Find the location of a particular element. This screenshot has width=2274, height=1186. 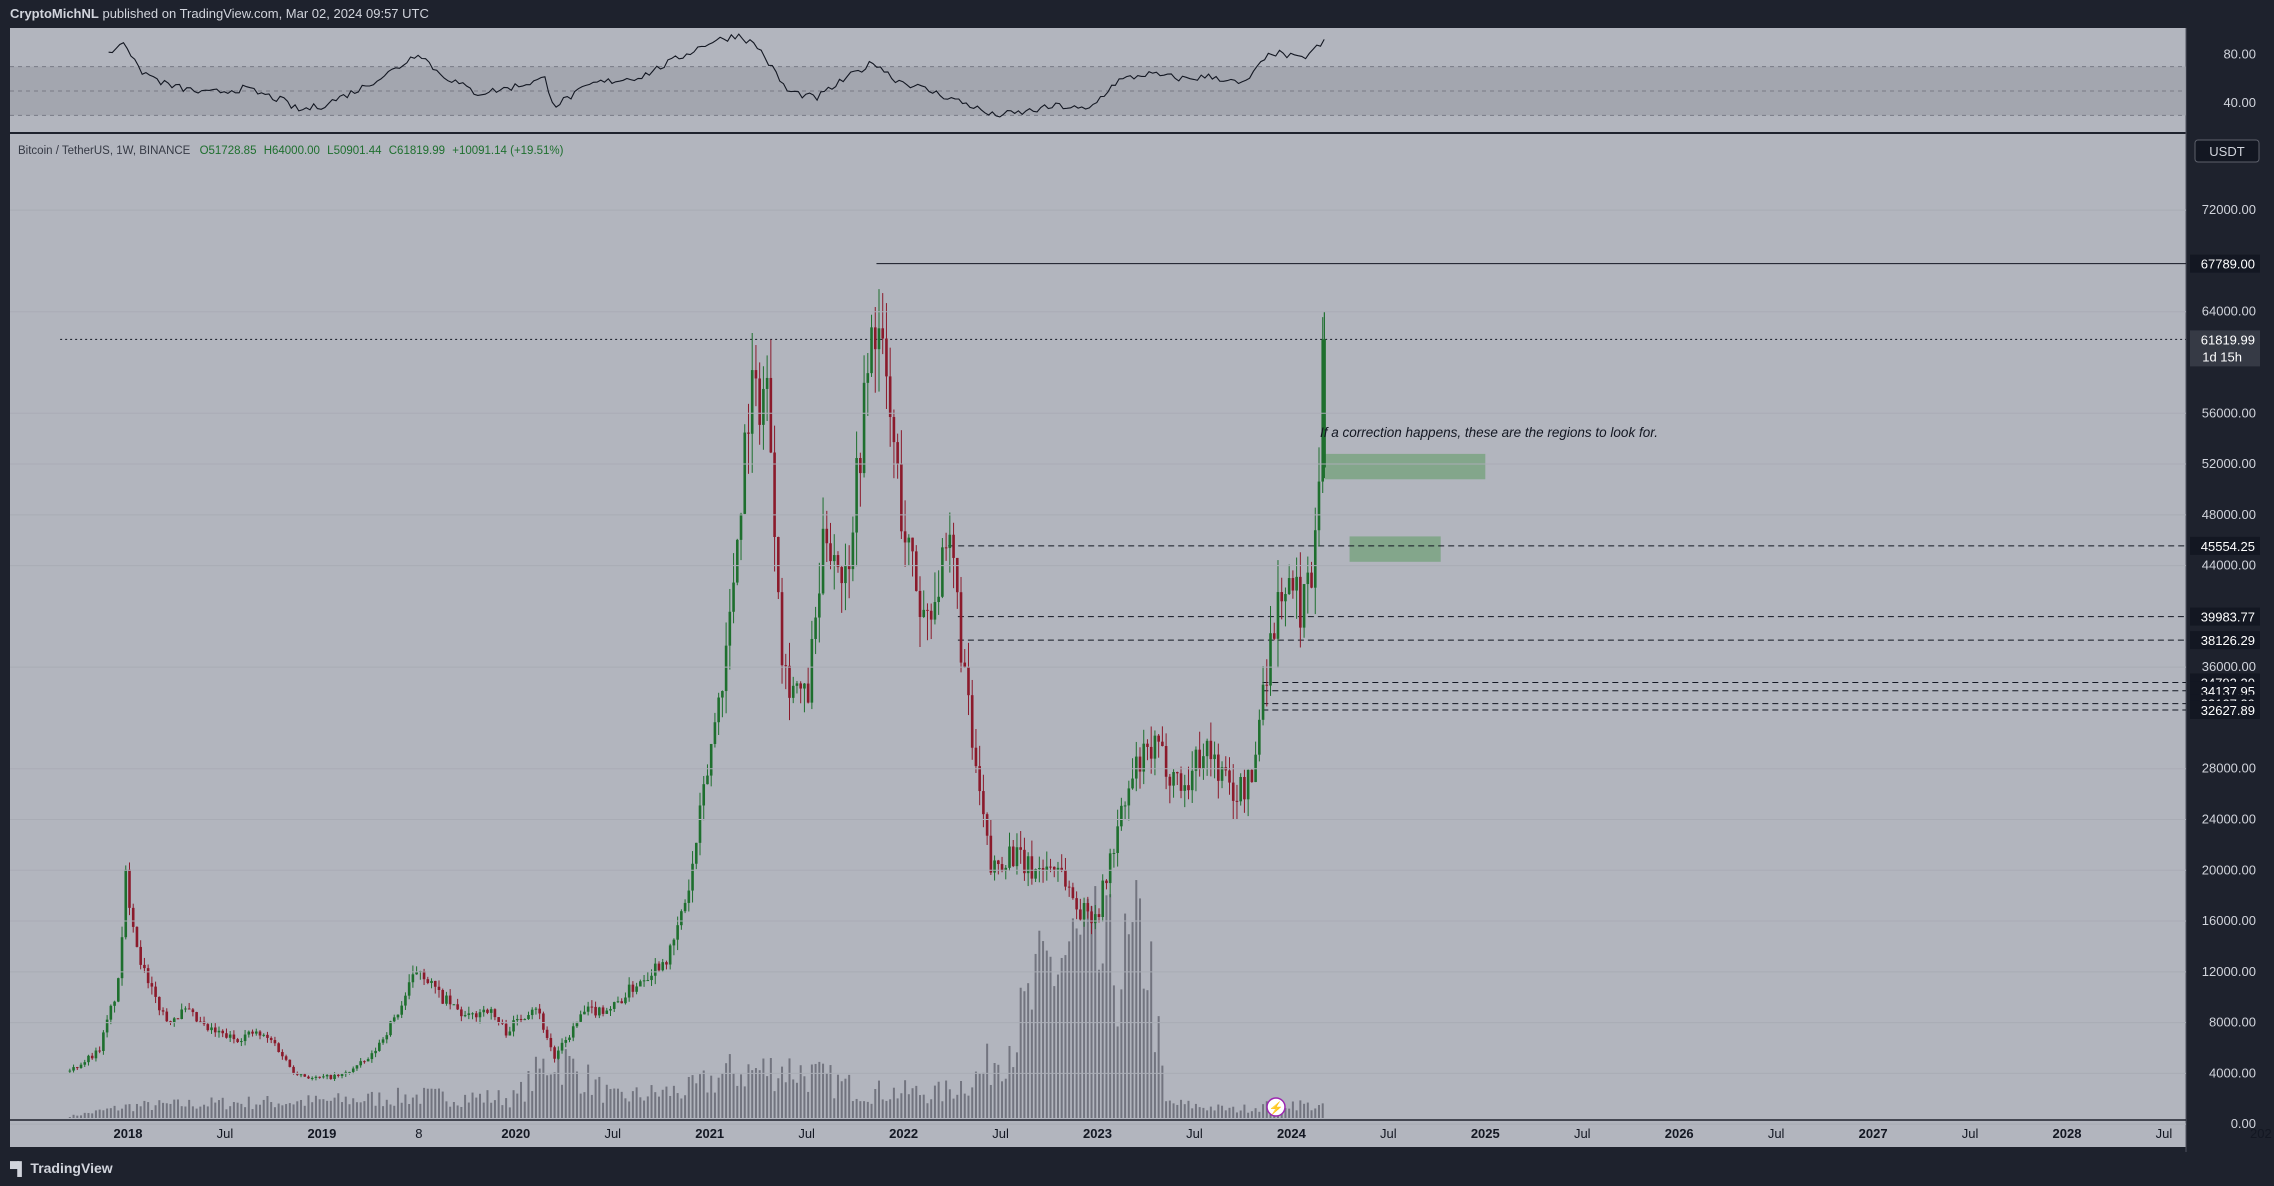

tradingview-logo: ▀▌ TradingView is located at coordinates (61, 1168).